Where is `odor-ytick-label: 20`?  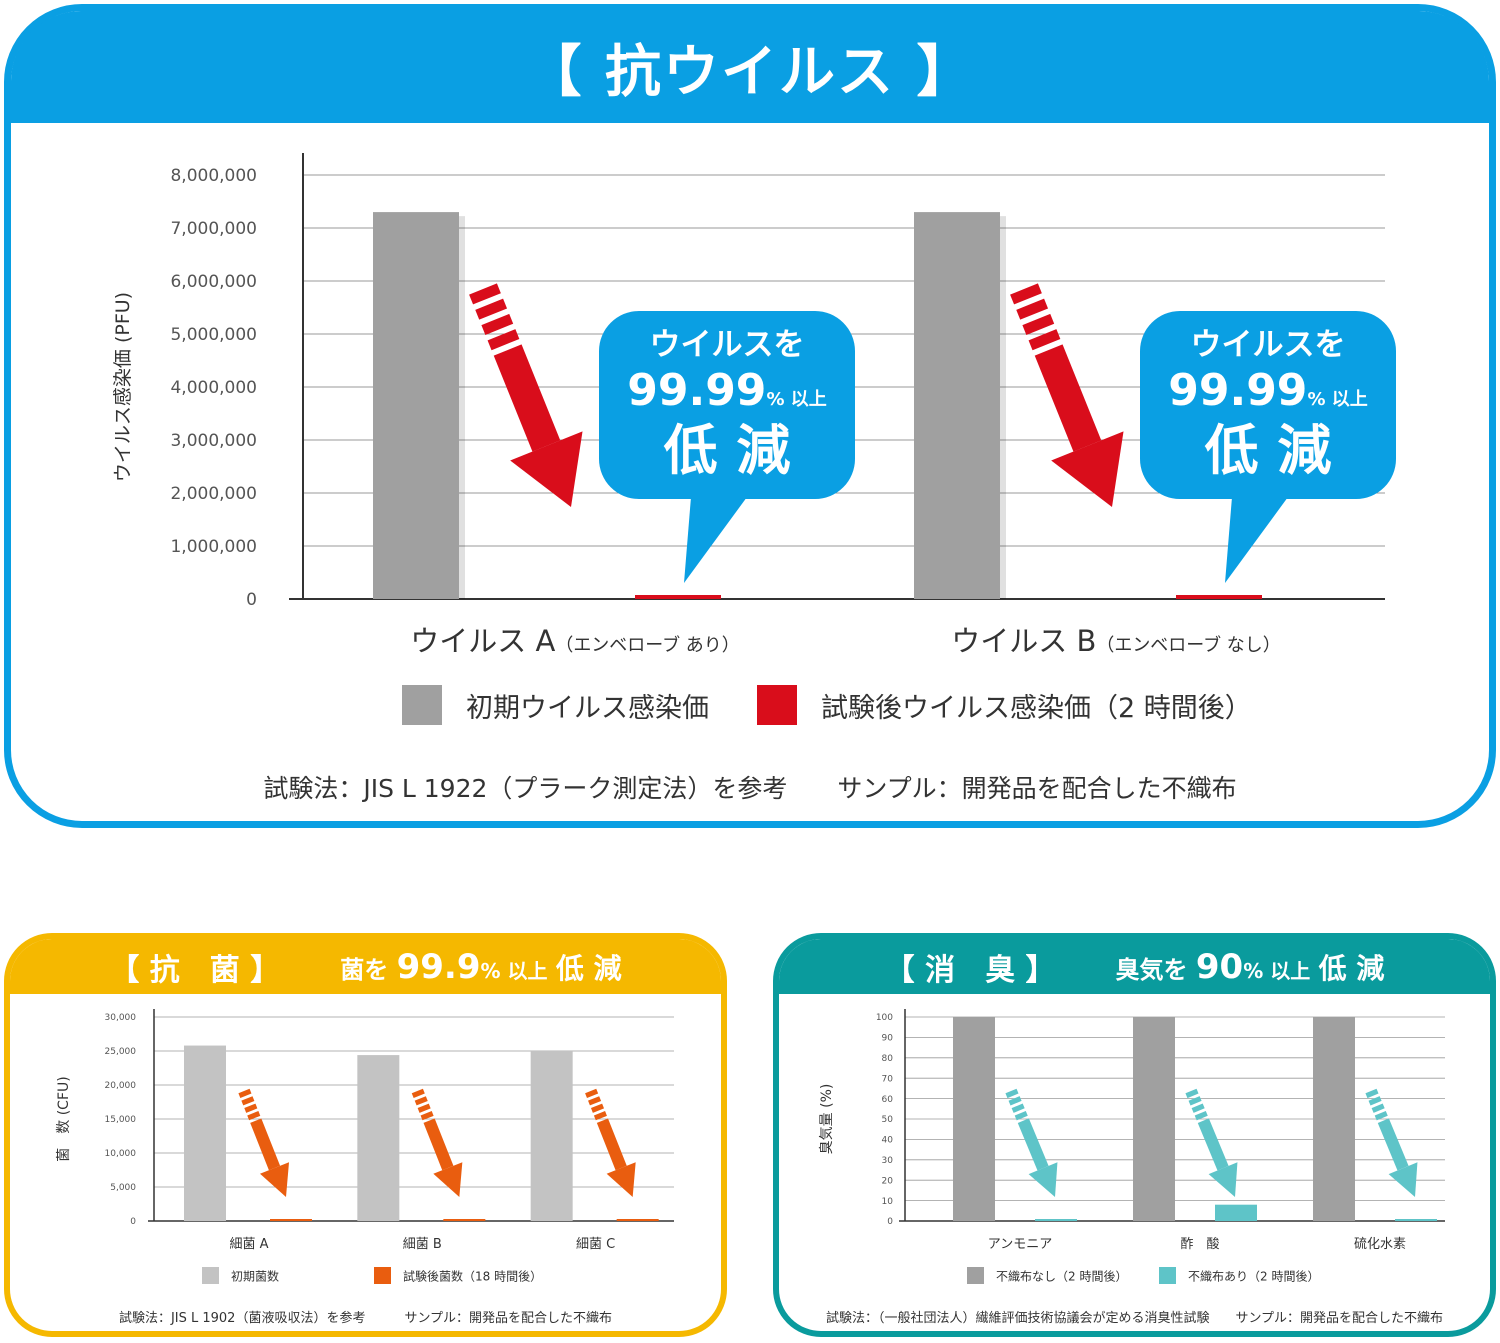 odor-ytick-label: 20 is located at coordinates (888, 1181).